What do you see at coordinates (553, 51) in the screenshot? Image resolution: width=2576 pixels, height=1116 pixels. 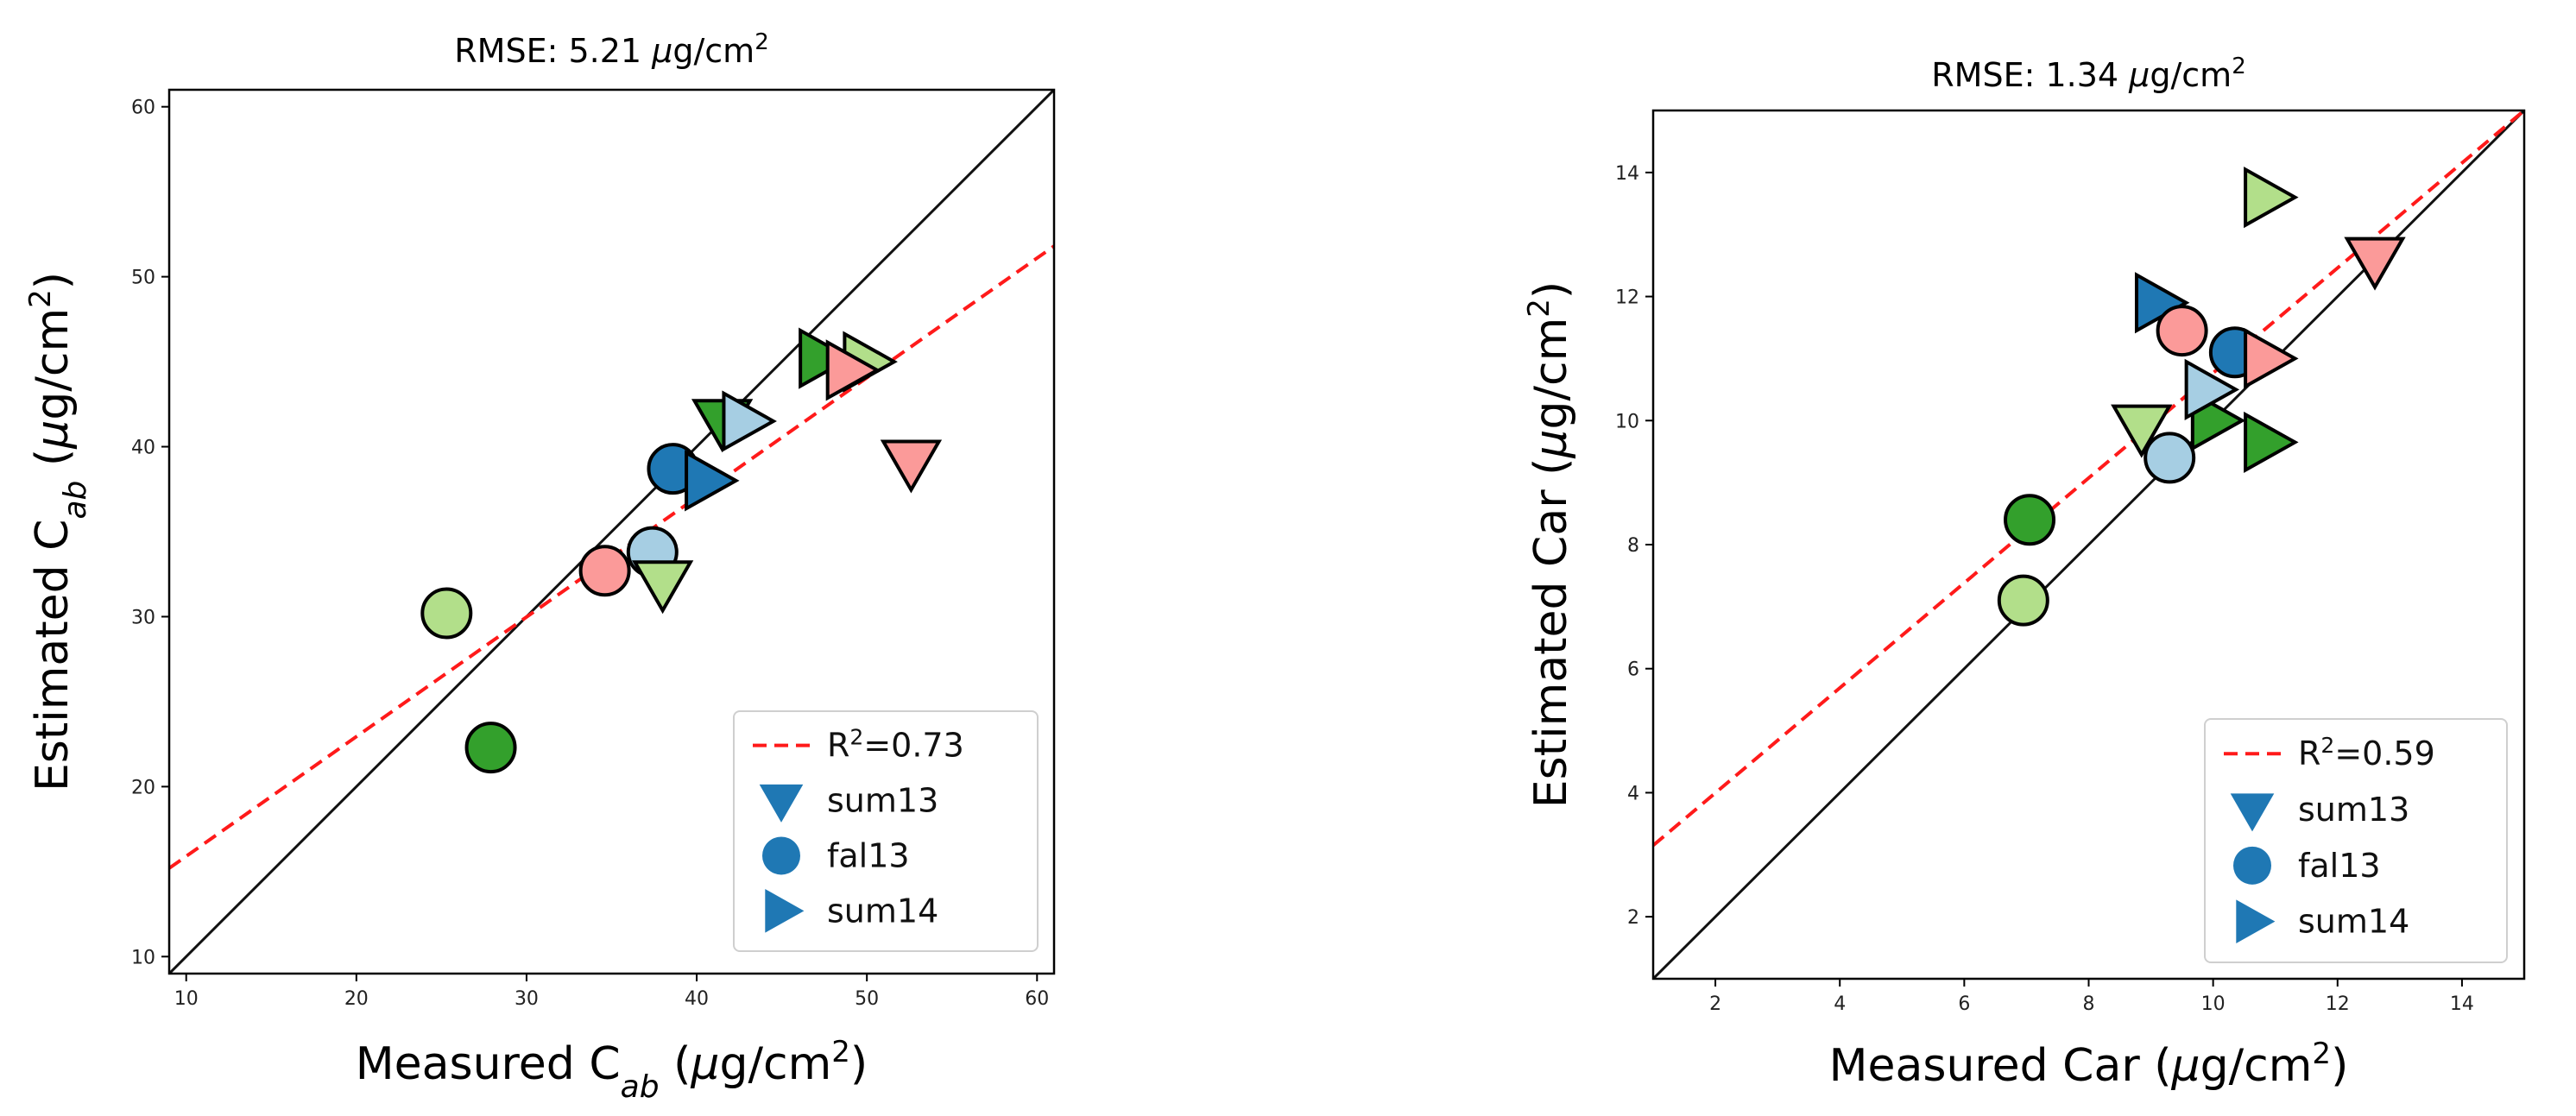 I see `title-prefix: RMSE: 5.21` at bounding box center [553, 51].